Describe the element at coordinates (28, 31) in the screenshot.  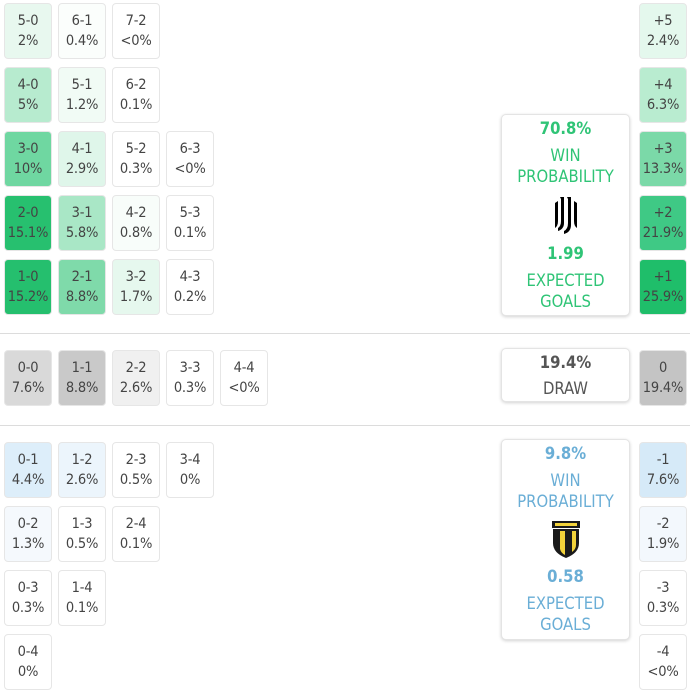
I see `score-cell: 5-0 2%` at that location.